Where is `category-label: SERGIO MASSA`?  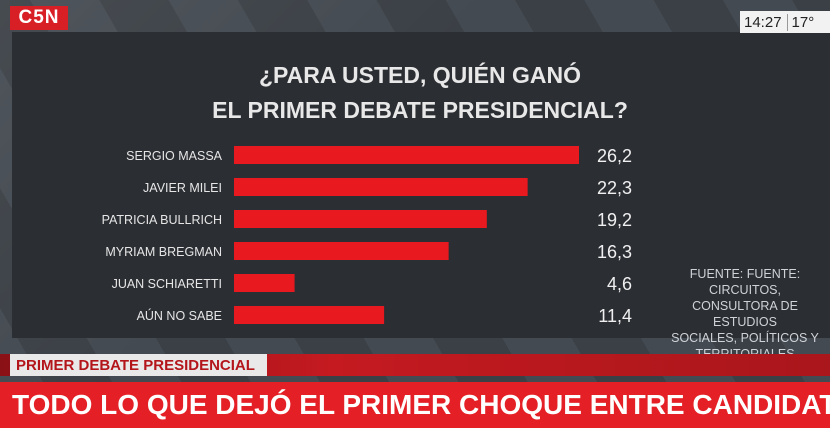
category-label: SERGIO MASSA is located at coordinates (174, 156).